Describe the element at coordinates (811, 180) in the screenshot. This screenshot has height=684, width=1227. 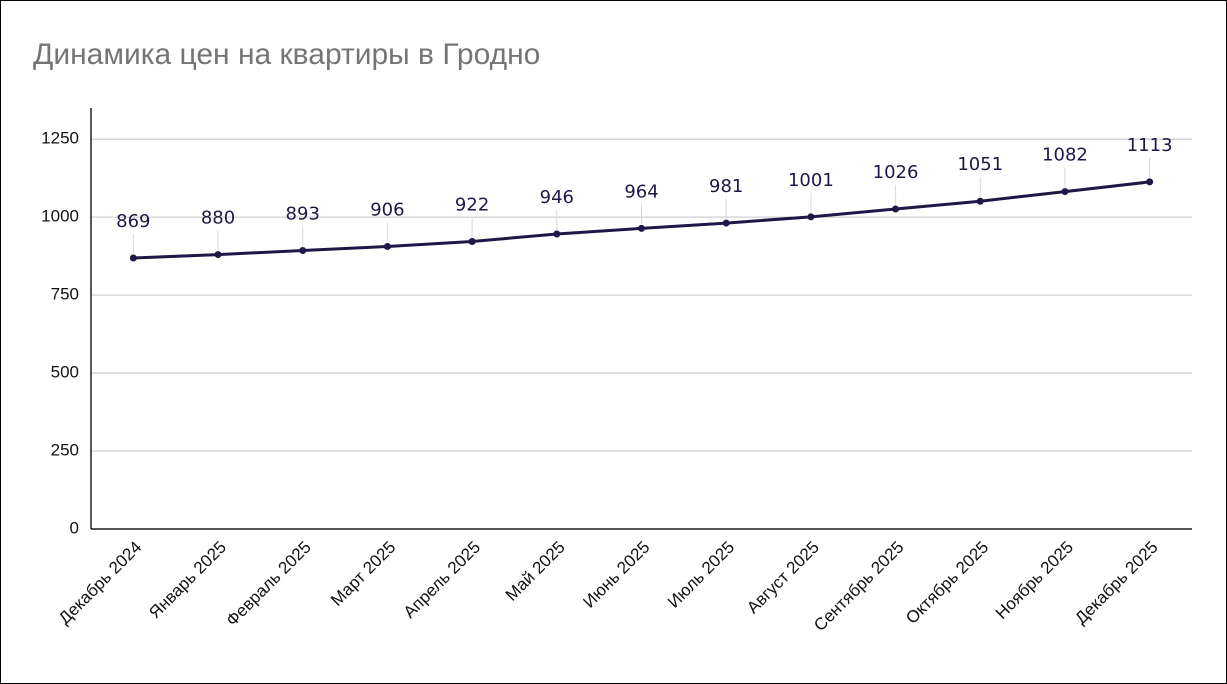
I see `data-label: 1001` at that location.